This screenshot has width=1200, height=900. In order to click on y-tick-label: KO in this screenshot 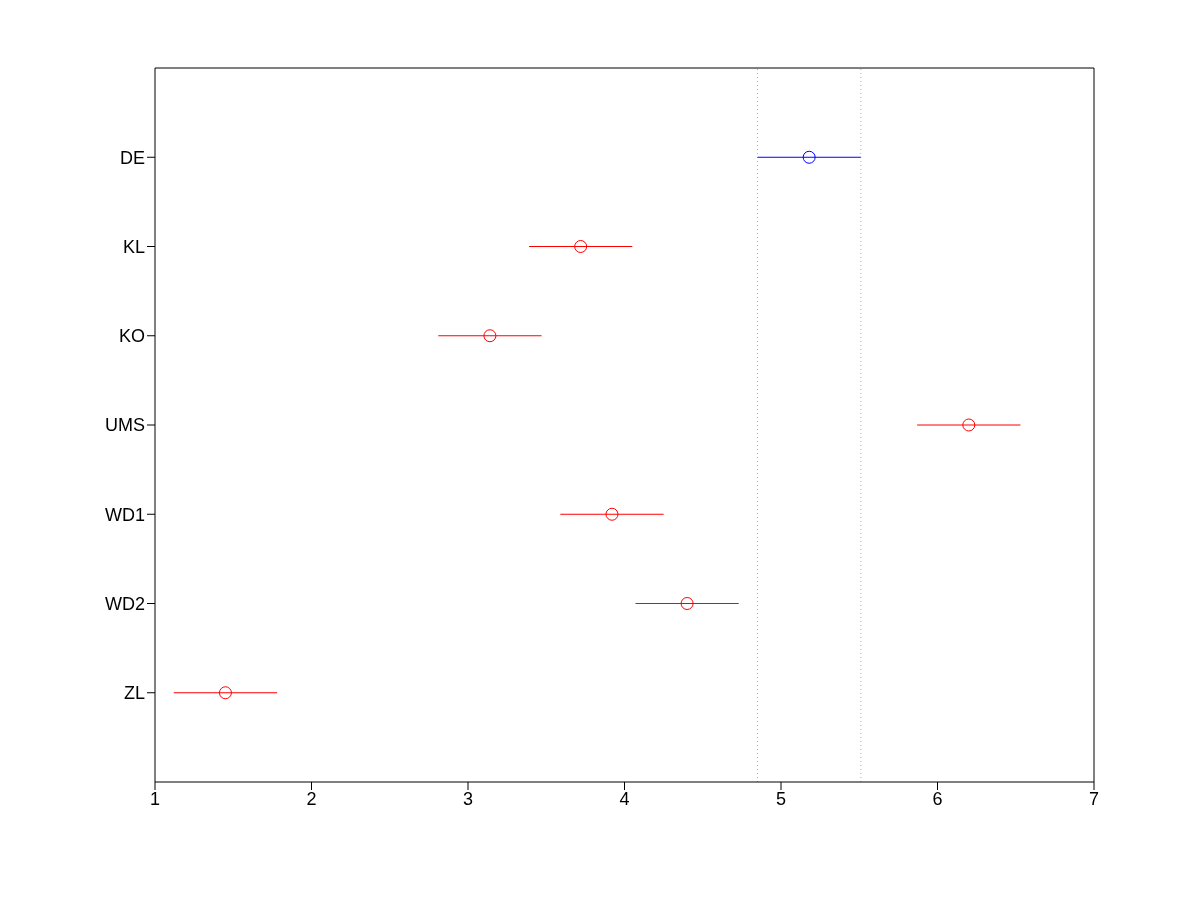, I will do `click(131, 336)`.